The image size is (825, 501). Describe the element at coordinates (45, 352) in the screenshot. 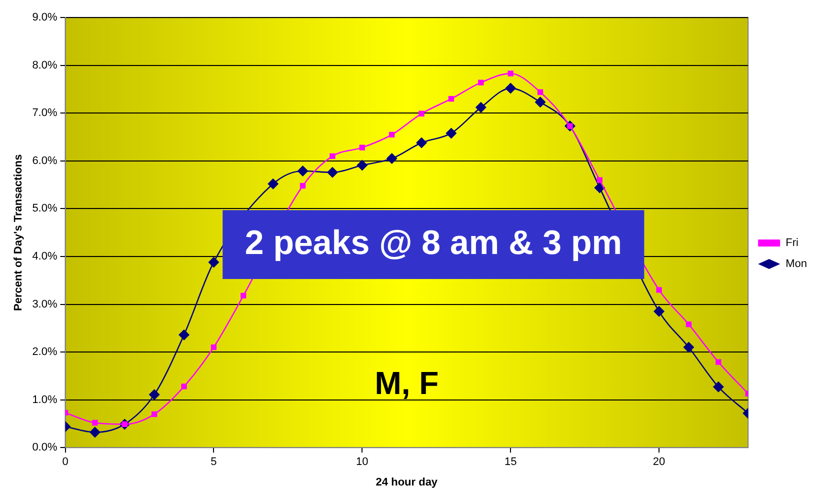

I see `y-tick-label: 2.0%` at that location.